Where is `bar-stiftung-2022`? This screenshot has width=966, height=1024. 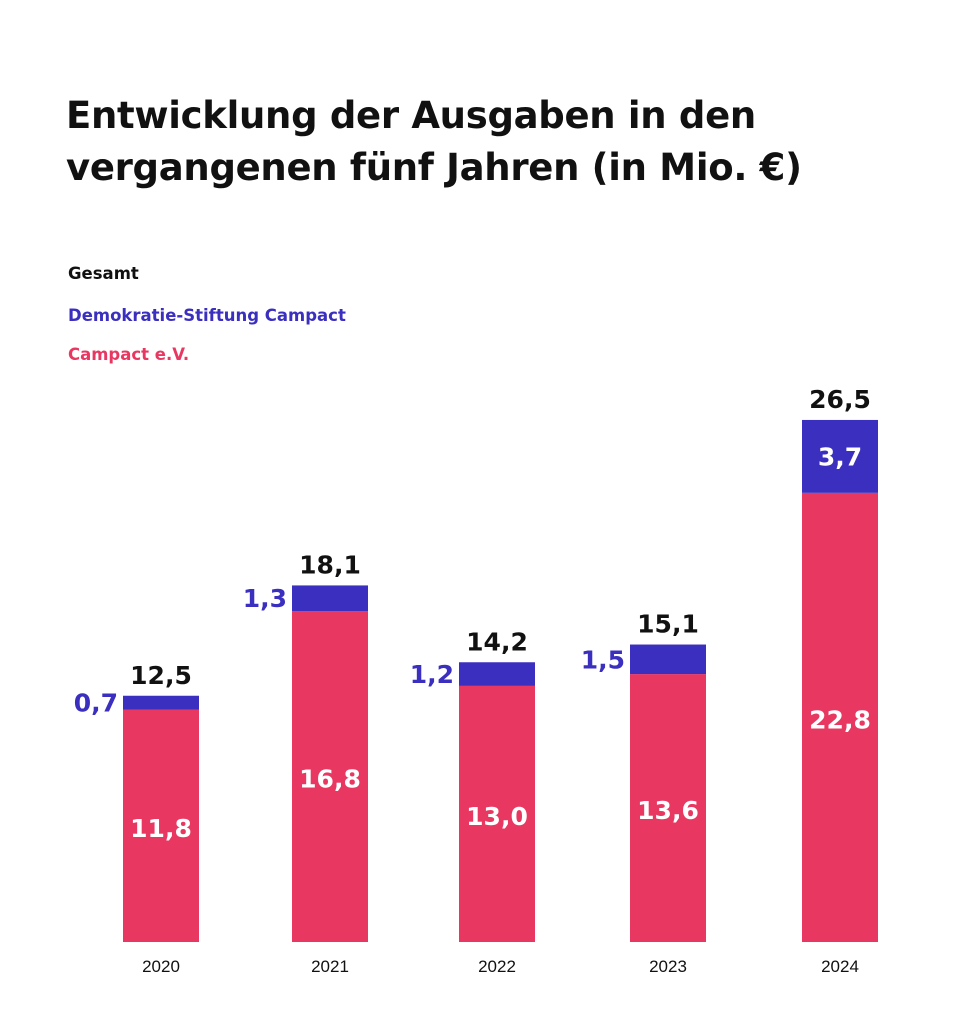 bar-stiftung-2022 is located at coordinates (497, 674).